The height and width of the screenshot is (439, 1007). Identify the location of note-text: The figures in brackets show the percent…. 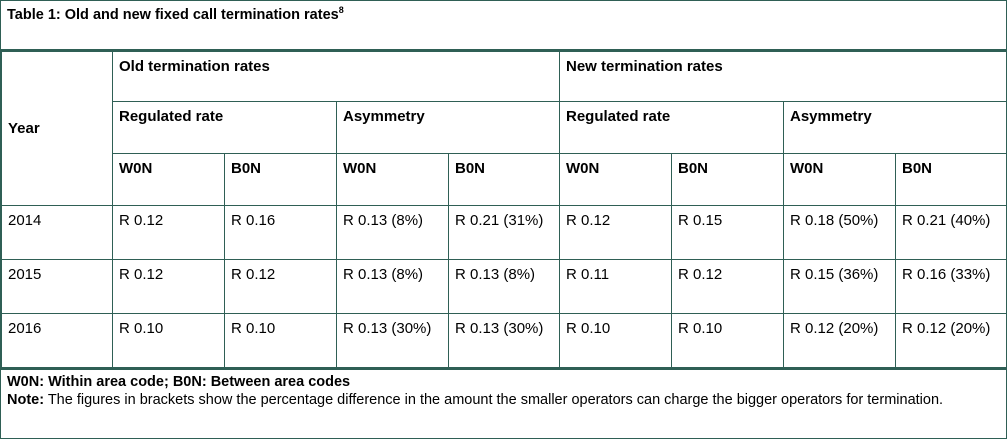
(494, 400).